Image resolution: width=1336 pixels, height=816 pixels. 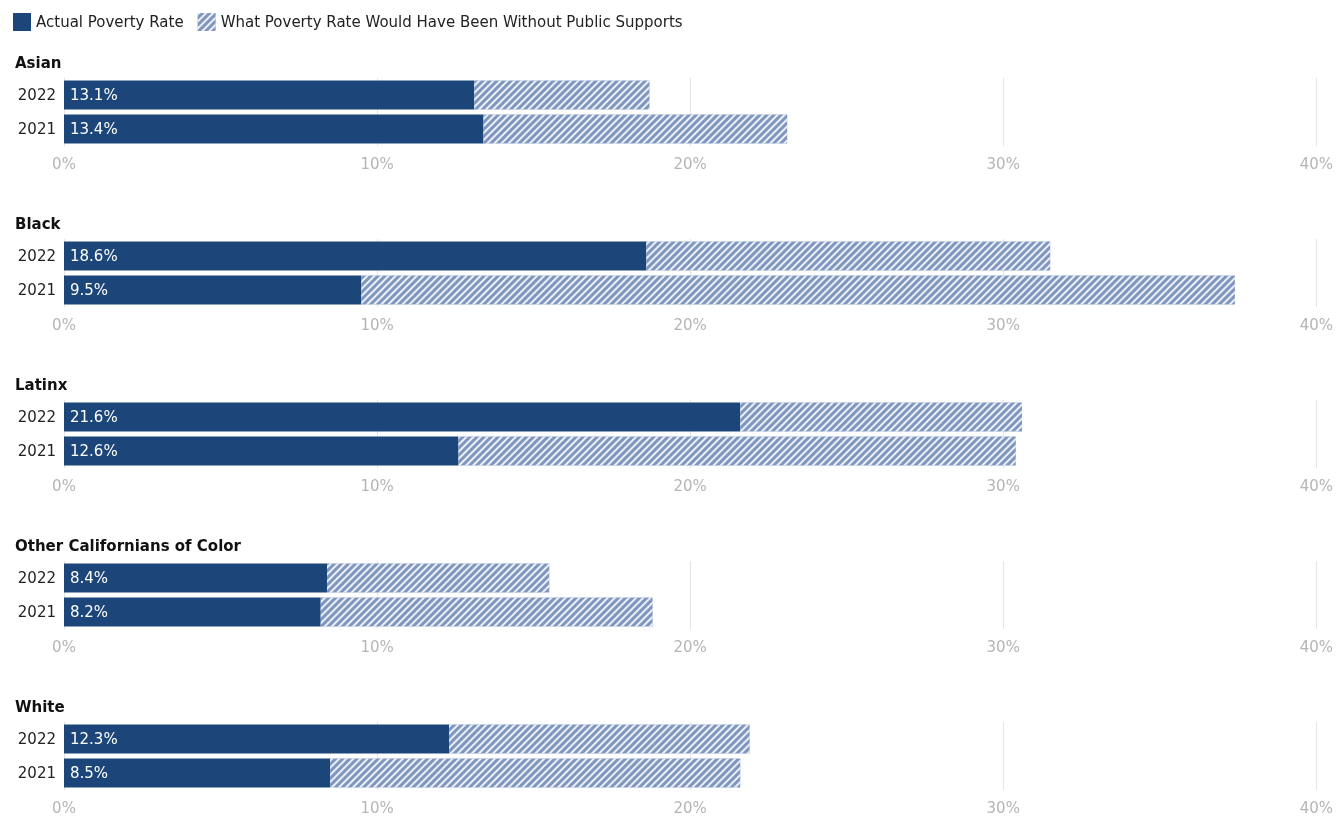 What do you see at coordinates (89, 290) in the screenshot?
I see `data-label: 9.5%` at bounding box center [89, 290].